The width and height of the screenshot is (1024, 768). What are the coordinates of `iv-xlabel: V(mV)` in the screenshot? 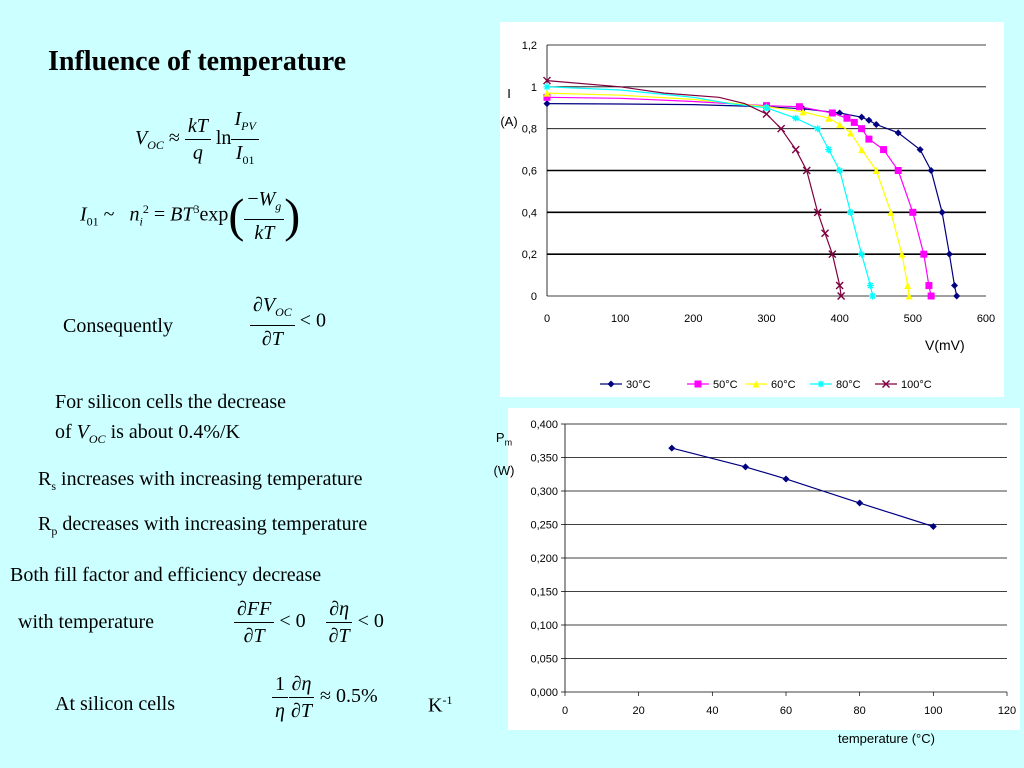 It's located at (945, 345).